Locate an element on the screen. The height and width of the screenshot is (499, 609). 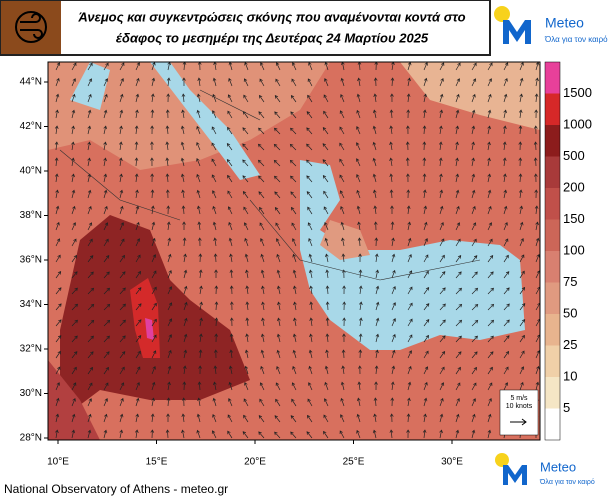
colorbar-label: 150 is located at coordinates (574, 218).